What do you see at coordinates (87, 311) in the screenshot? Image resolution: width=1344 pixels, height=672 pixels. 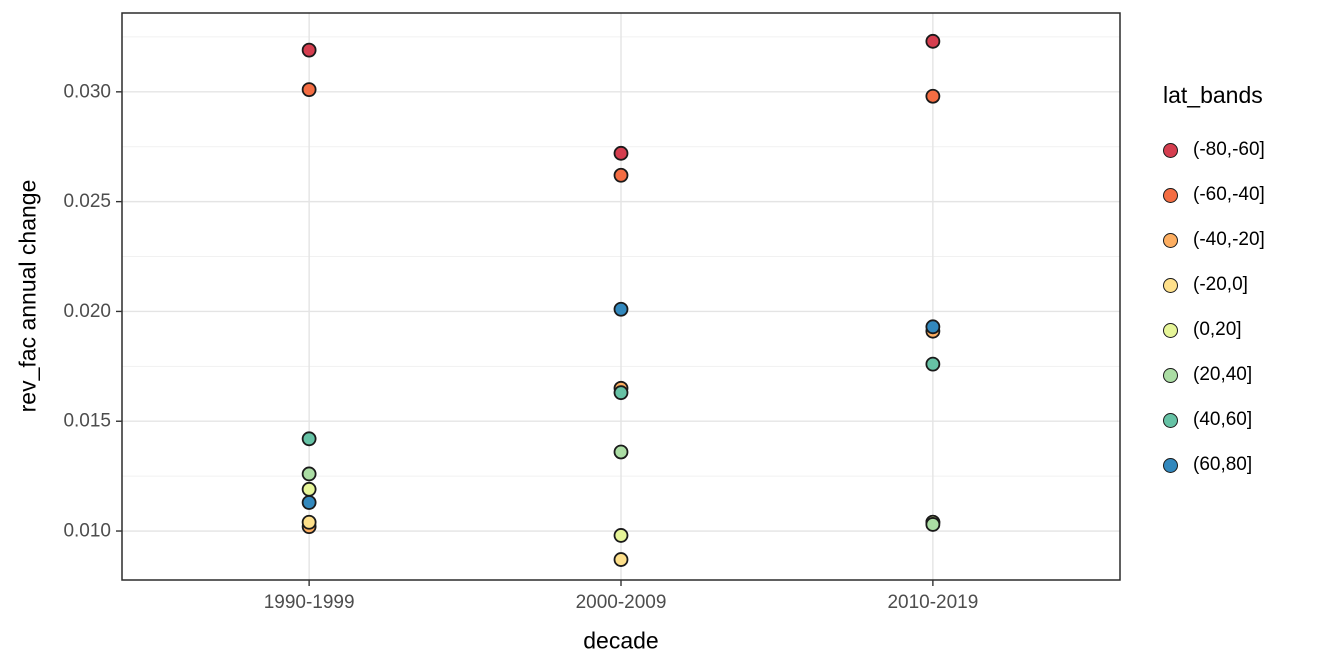 I see `y-tick-label: 0.020` at bounding box center [87, 311].